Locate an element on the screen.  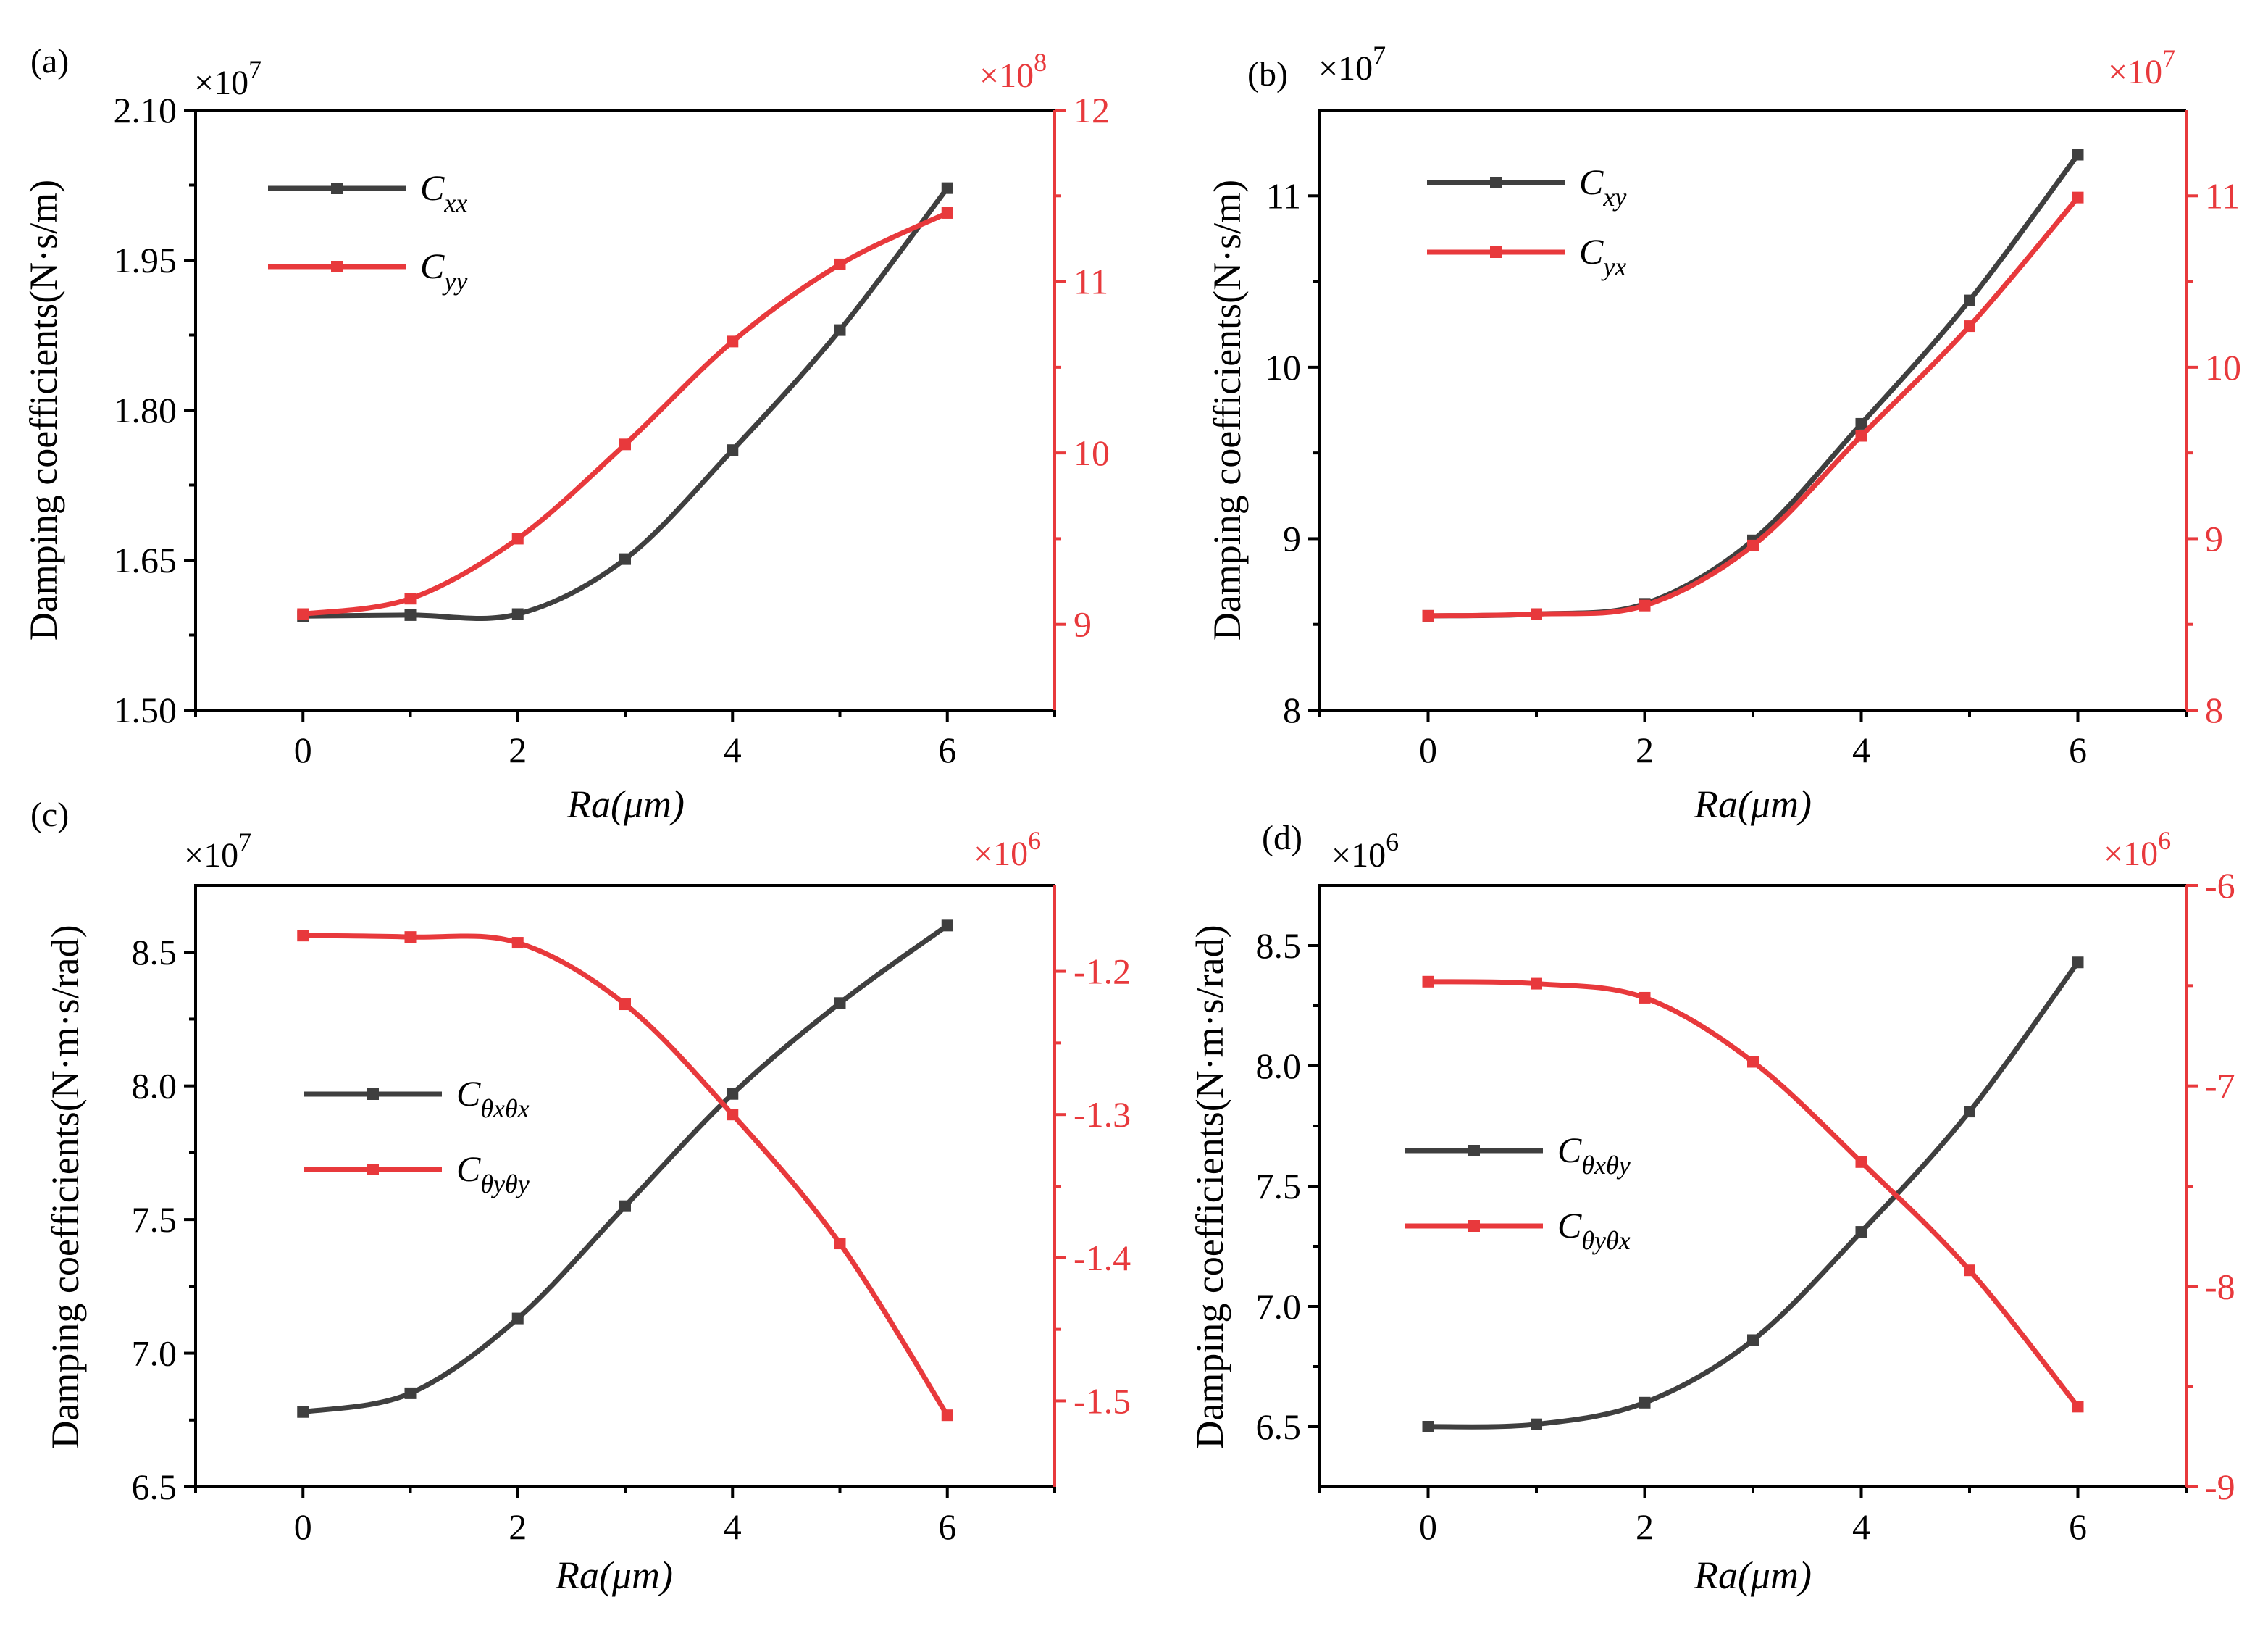
y2-multiplier: ×10⁶ is located at coordinates (1008, 849).